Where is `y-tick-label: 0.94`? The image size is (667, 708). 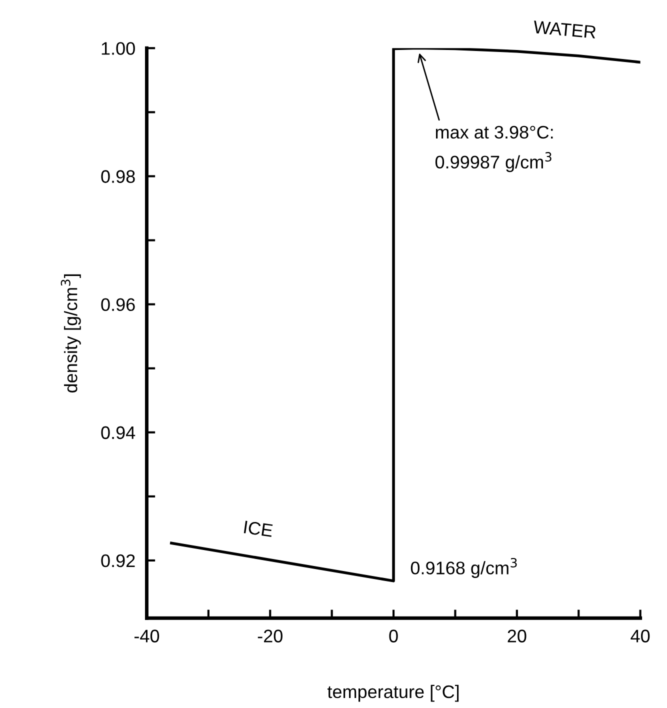 y-tick-label: 0.94 is located at coordinates (118, 433).